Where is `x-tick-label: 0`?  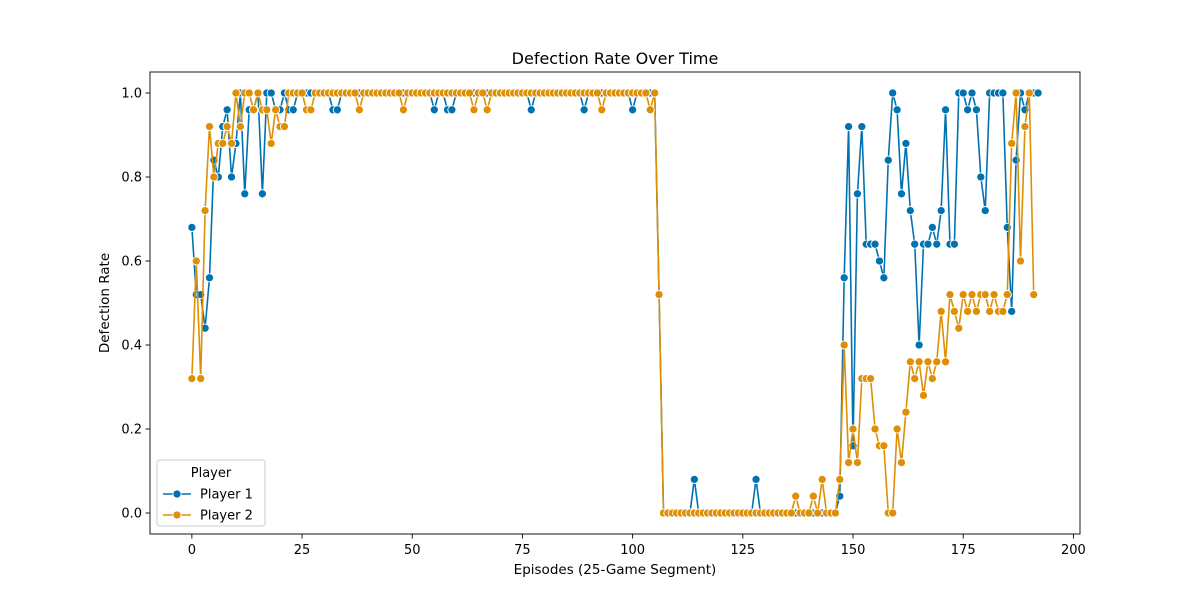 x-tick-label: 0 is located at coordinates (192, 550).